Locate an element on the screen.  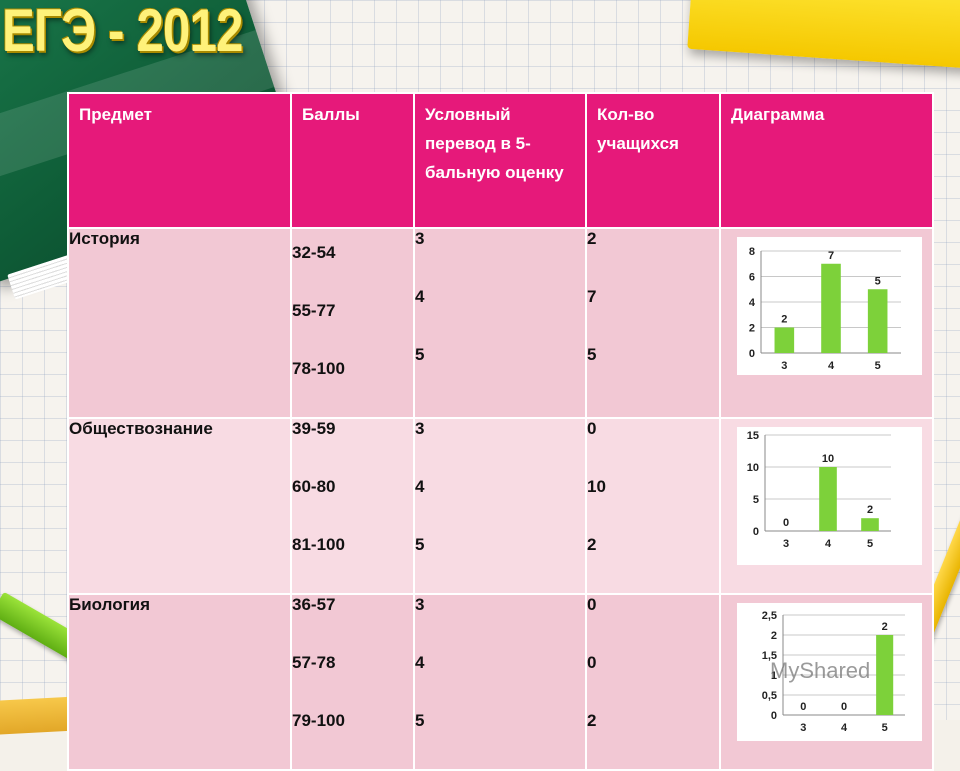
score-range: 81-100 is located at coordinates (318, 544).